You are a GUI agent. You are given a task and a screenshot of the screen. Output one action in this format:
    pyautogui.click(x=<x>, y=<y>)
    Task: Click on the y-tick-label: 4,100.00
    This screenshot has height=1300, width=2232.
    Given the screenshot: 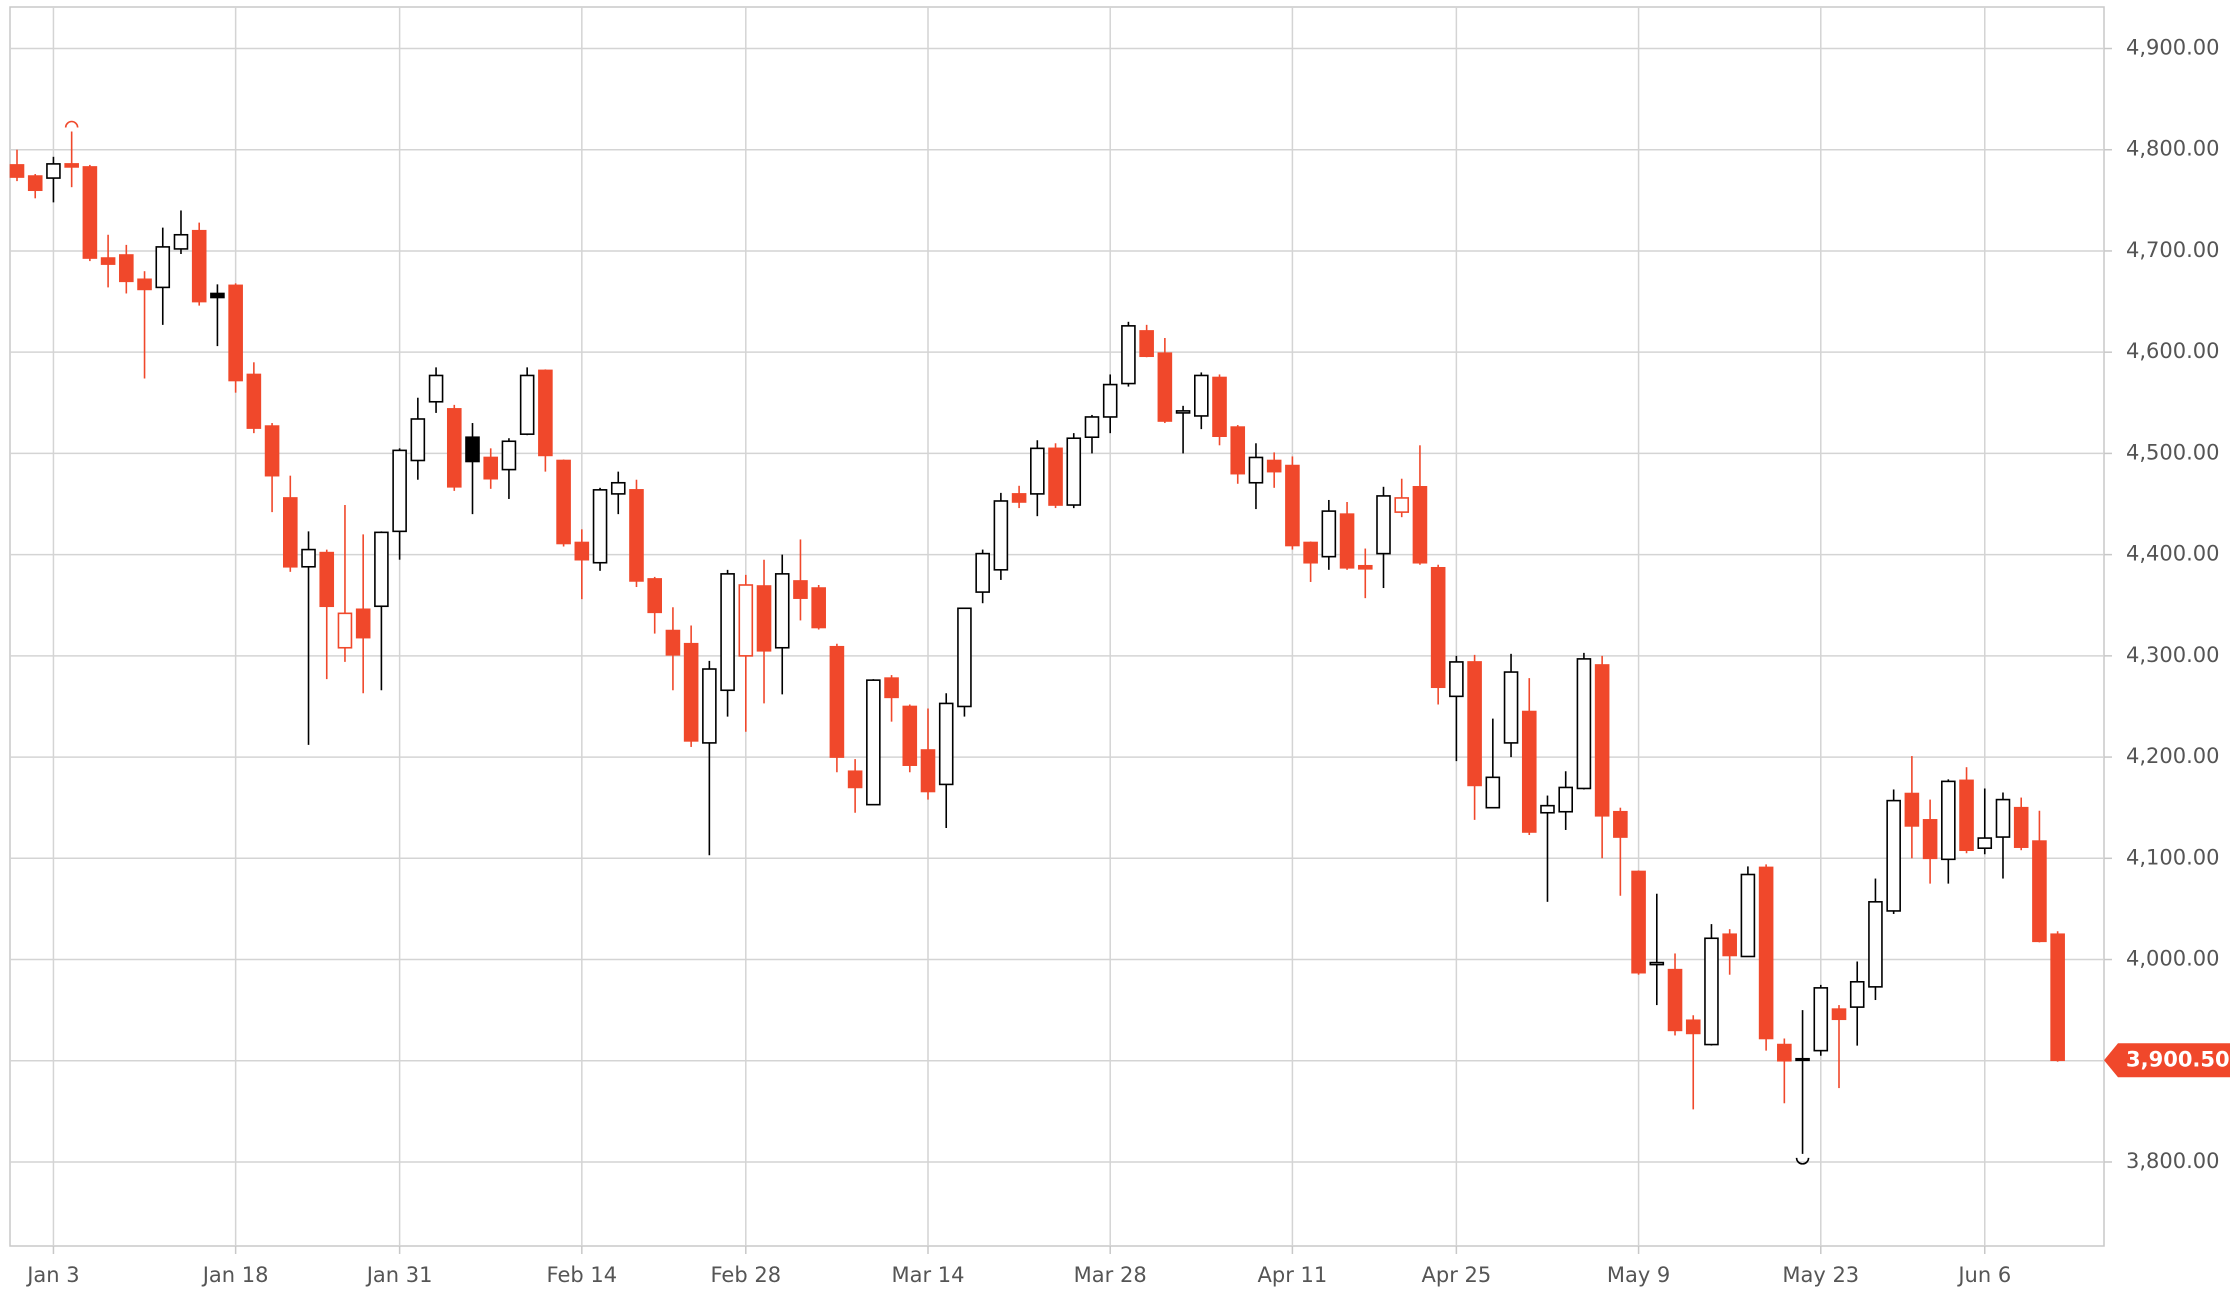 What is the action you would take?
    pyautogui.click(x=2173, y=857)
    